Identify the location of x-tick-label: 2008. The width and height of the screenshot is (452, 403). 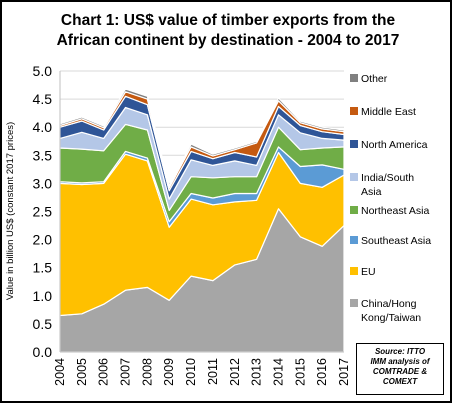
(147, 372).